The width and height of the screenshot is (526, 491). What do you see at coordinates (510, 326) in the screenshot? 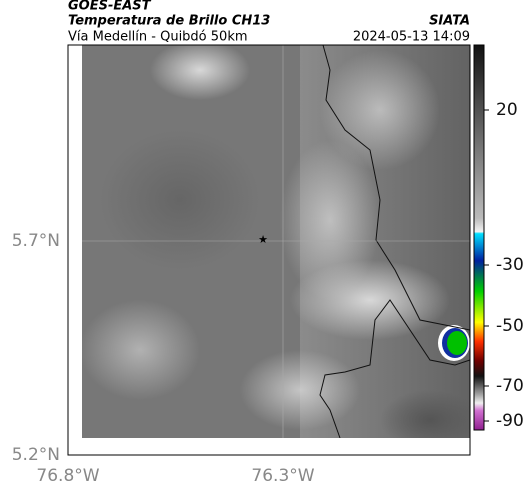
I see `colorbar-tick-label: -50` at bounding box center [510, 326].